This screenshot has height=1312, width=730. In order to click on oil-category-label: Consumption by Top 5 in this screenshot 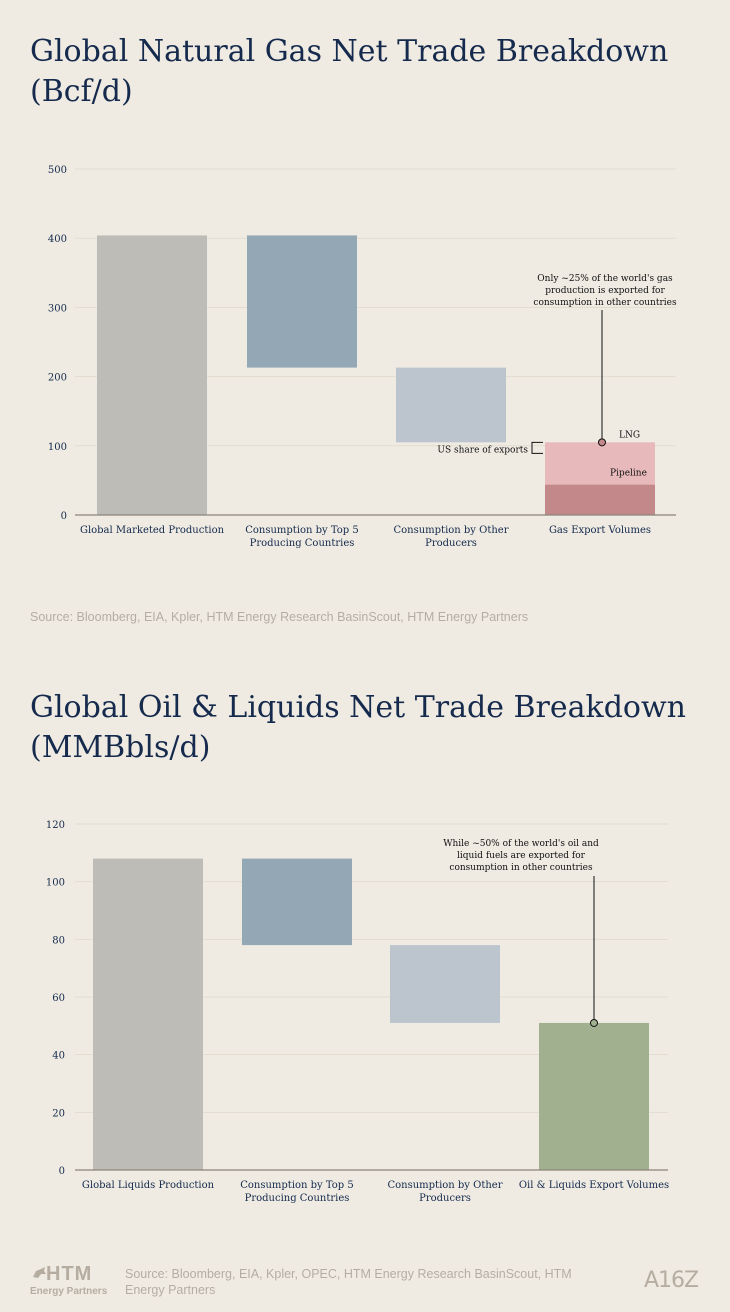, I will do `click(297, 1185)`.